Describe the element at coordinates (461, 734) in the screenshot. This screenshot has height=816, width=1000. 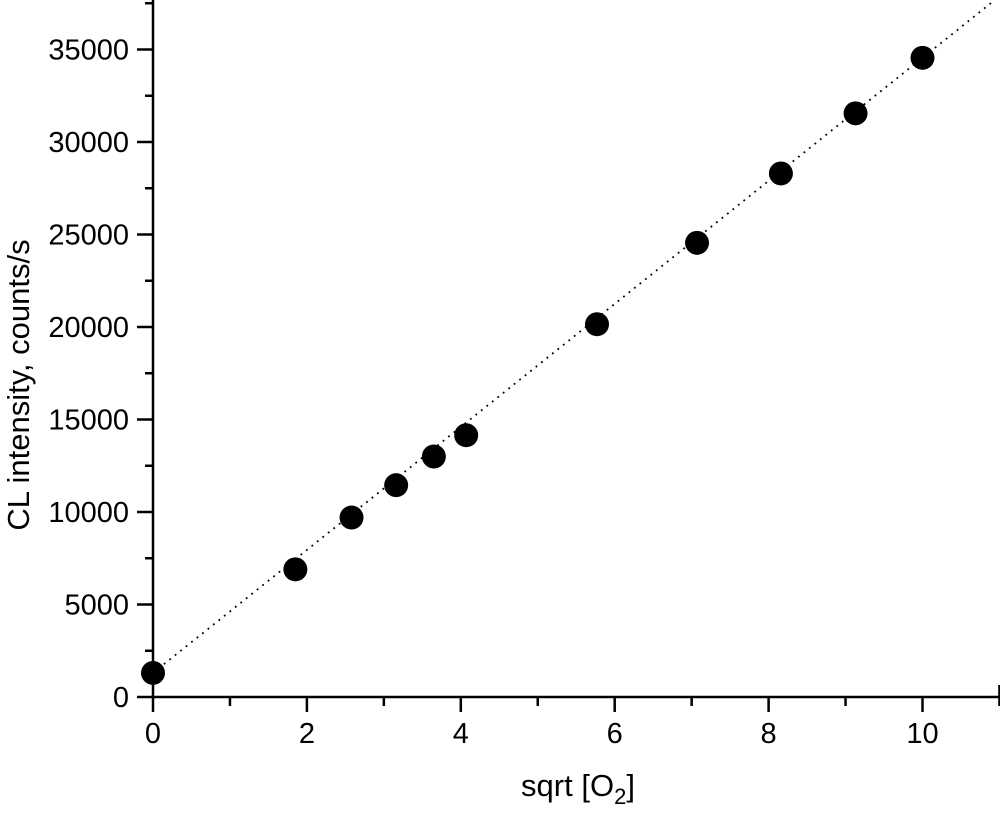
I see `x-tick-label: 4` at that location.